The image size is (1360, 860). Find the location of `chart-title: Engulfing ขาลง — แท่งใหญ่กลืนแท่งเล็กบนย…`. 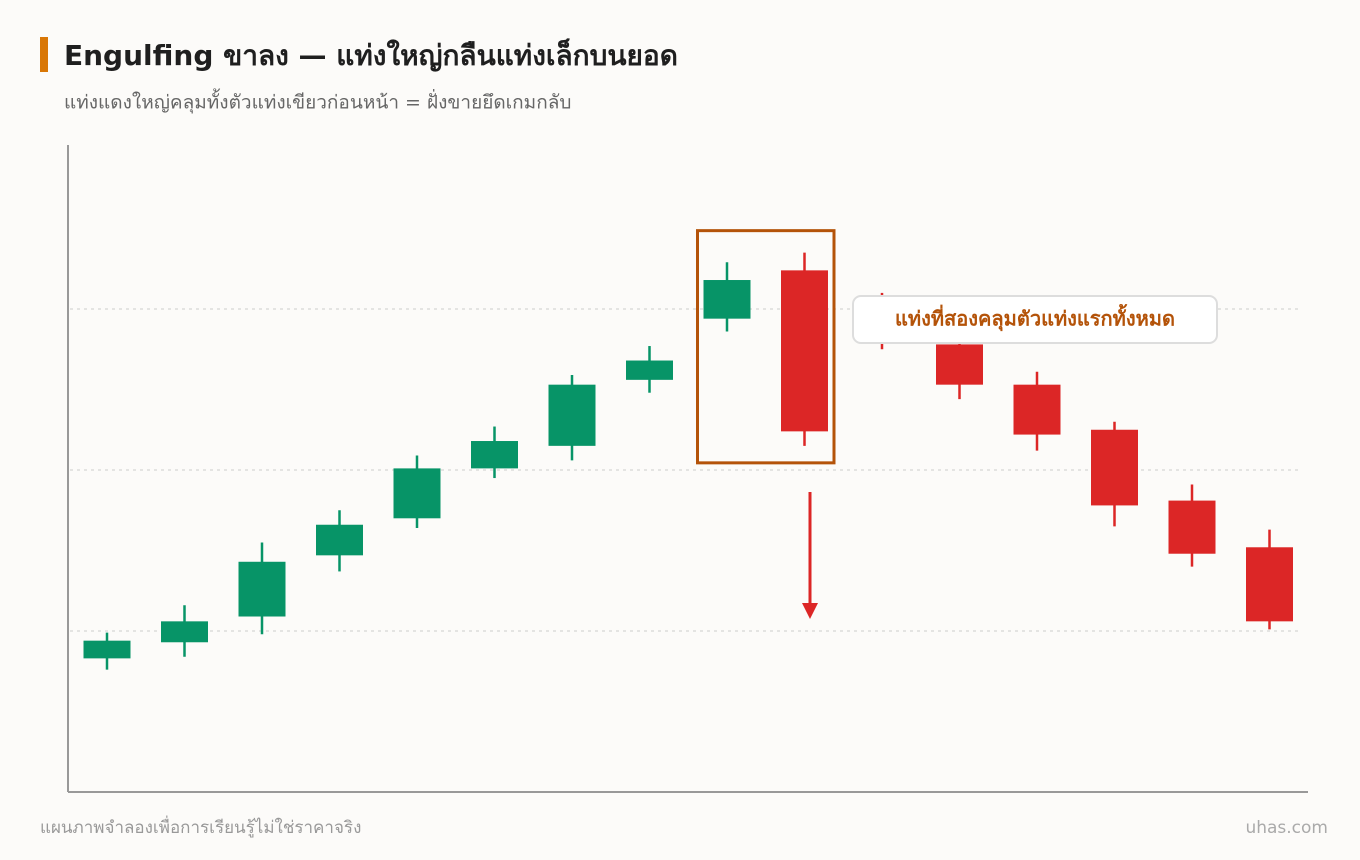

chart-title: Engulfing ขาลง — แท่งใหญ่กลืนแท่งเล็กบนย… is located at coordinates (371, 55).